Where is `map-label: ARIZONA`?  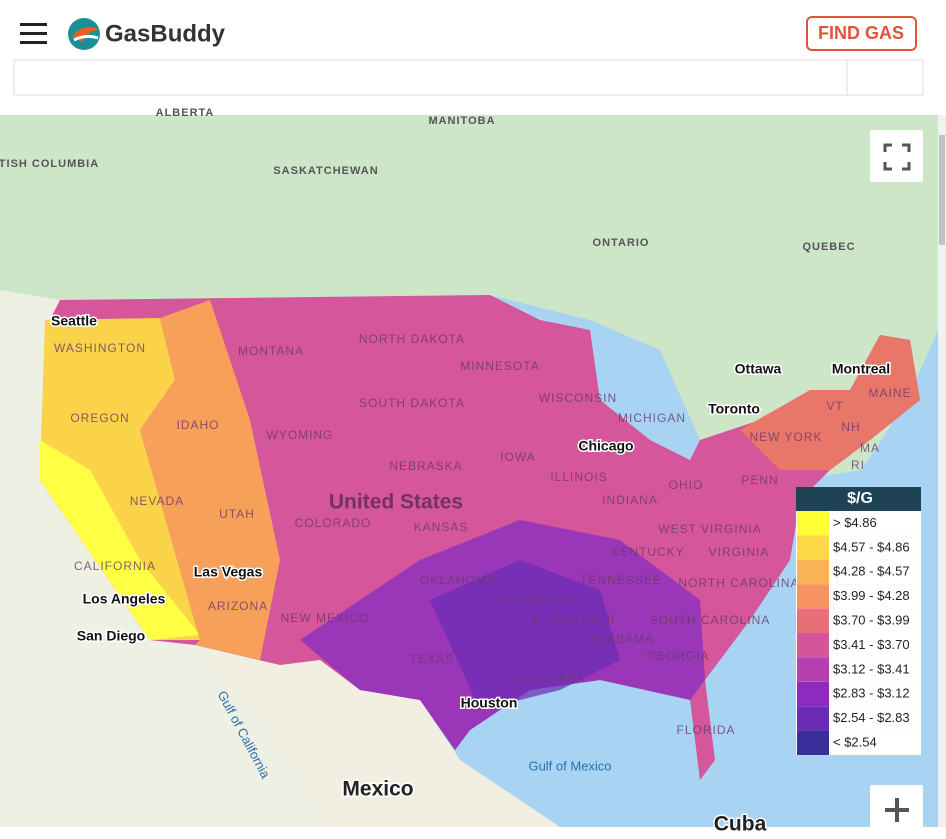
map-label: ARIZONA is located at coordinates (238, 606).